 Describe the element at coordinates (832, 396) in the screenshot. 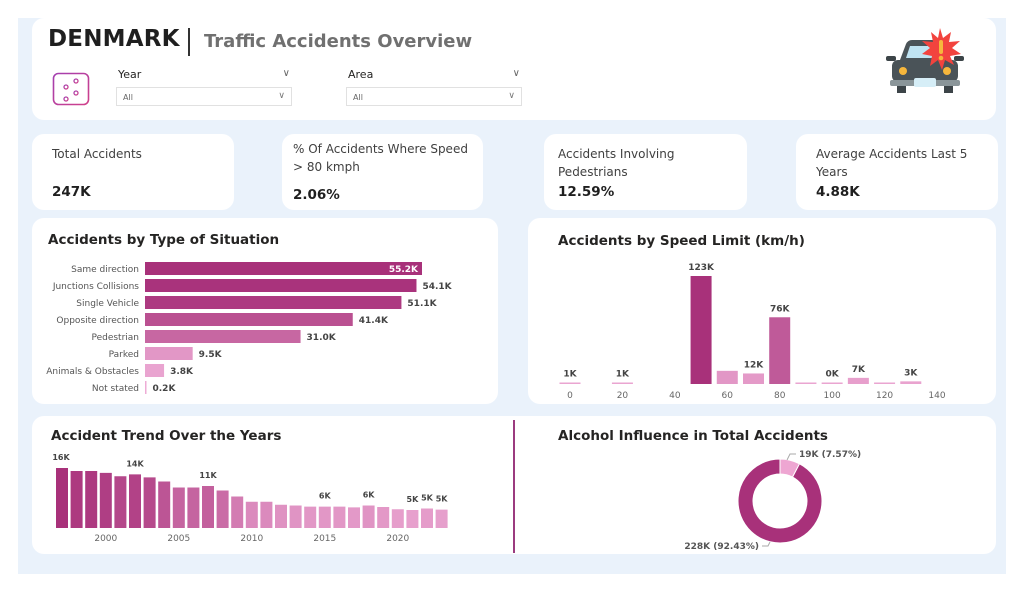

I see `x-tick-label: 100` at that location.